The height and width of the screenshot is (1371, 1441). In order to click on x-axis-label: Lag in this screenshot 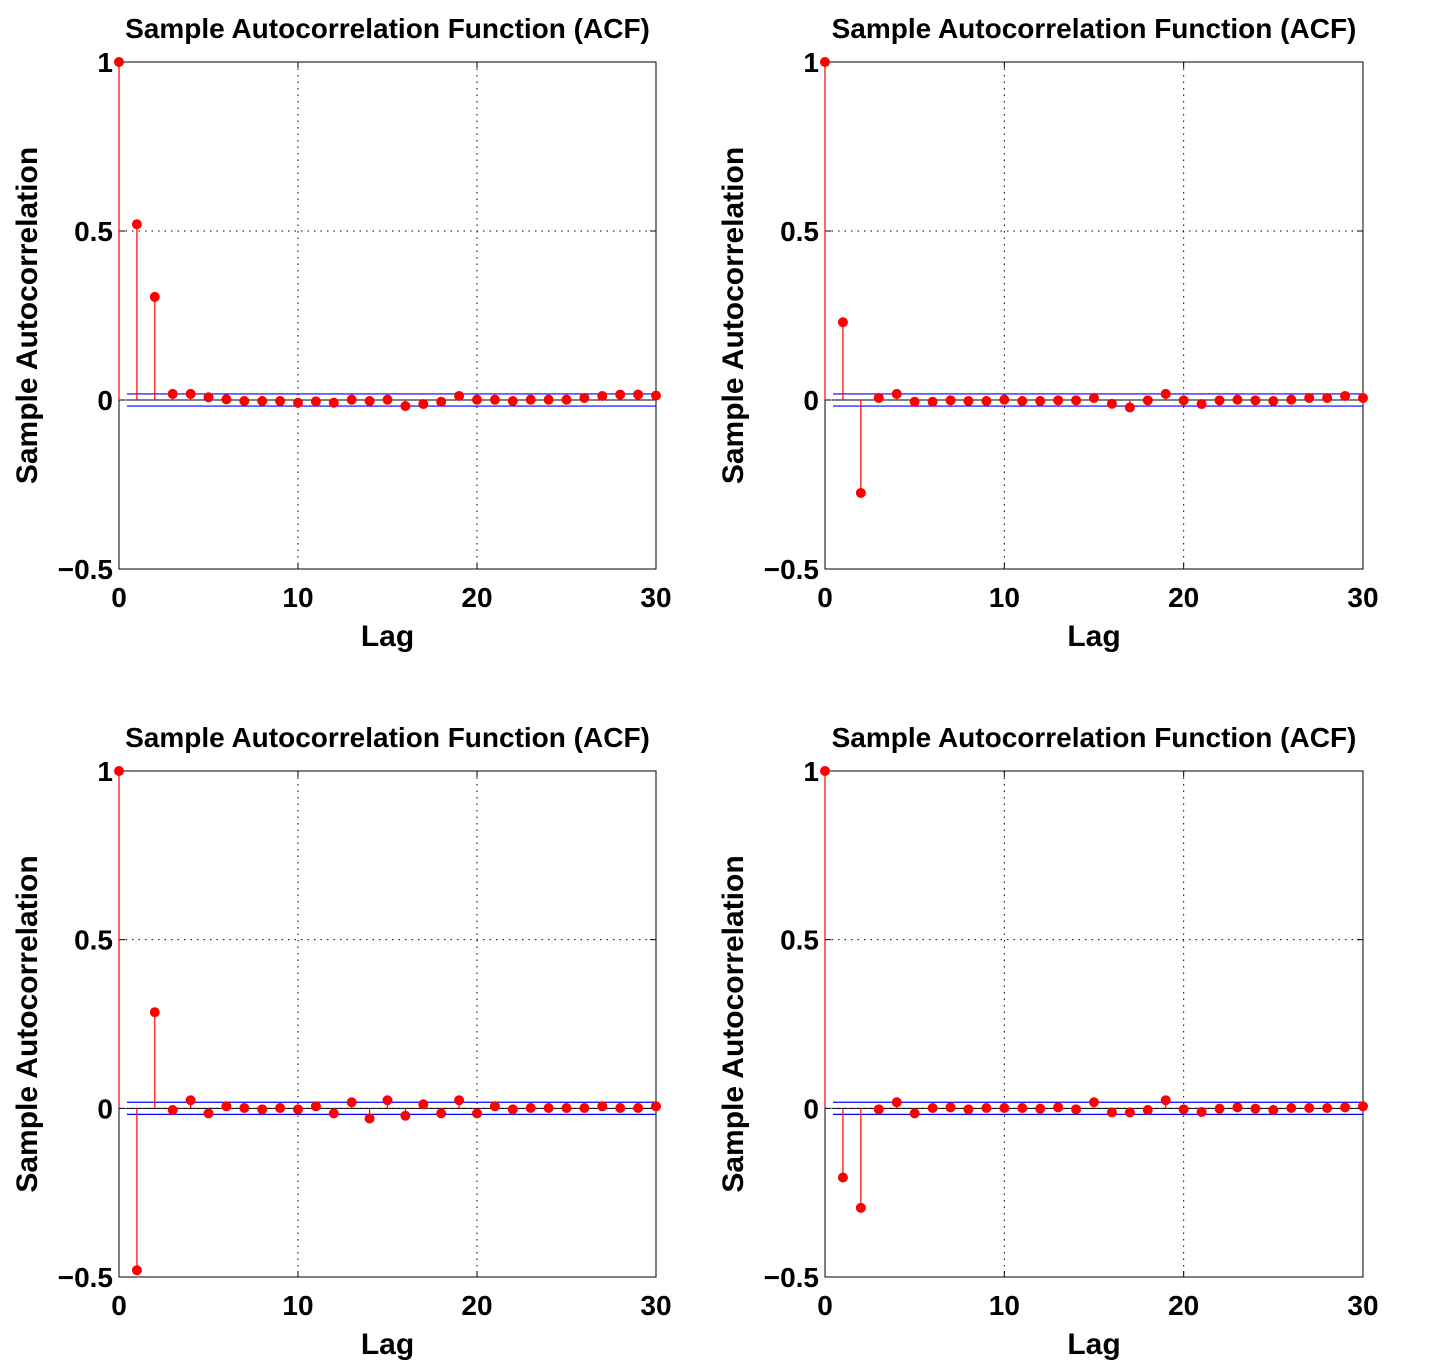, I will do `click(387, 1344)`.